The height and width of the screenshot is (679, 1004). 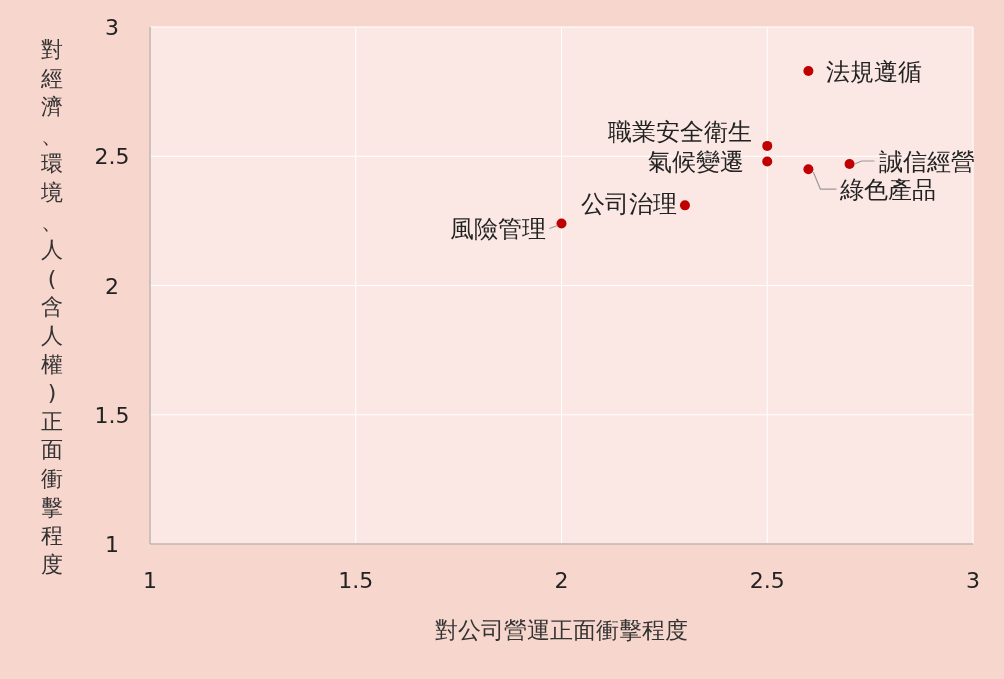 I want to click on annotation: 氣候變遷, so click(x=696, y=162).